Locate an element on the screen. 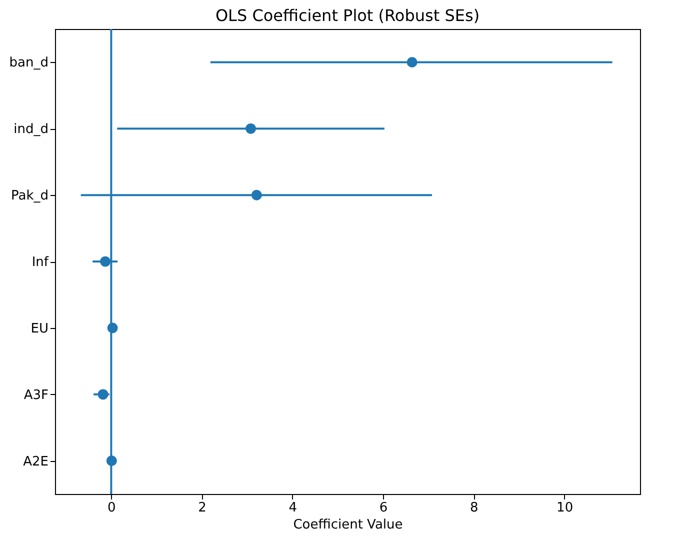 The height and width of the screenshot is (546, 681). x-tick-label: 8 is located at coordinates (474, 508).